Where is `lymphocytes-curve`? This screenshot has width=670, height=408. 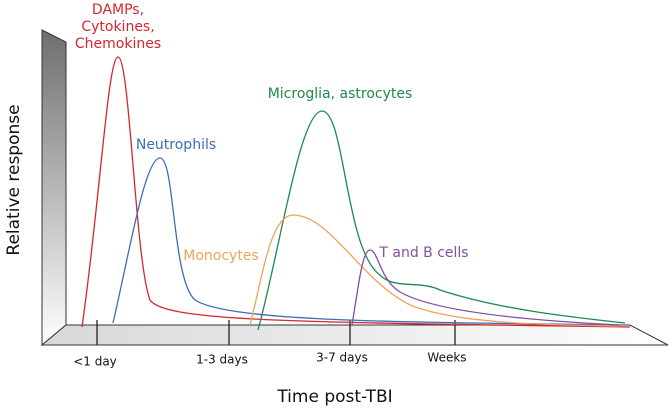
lymphocytes-curve is located at coordinates (486, 287).